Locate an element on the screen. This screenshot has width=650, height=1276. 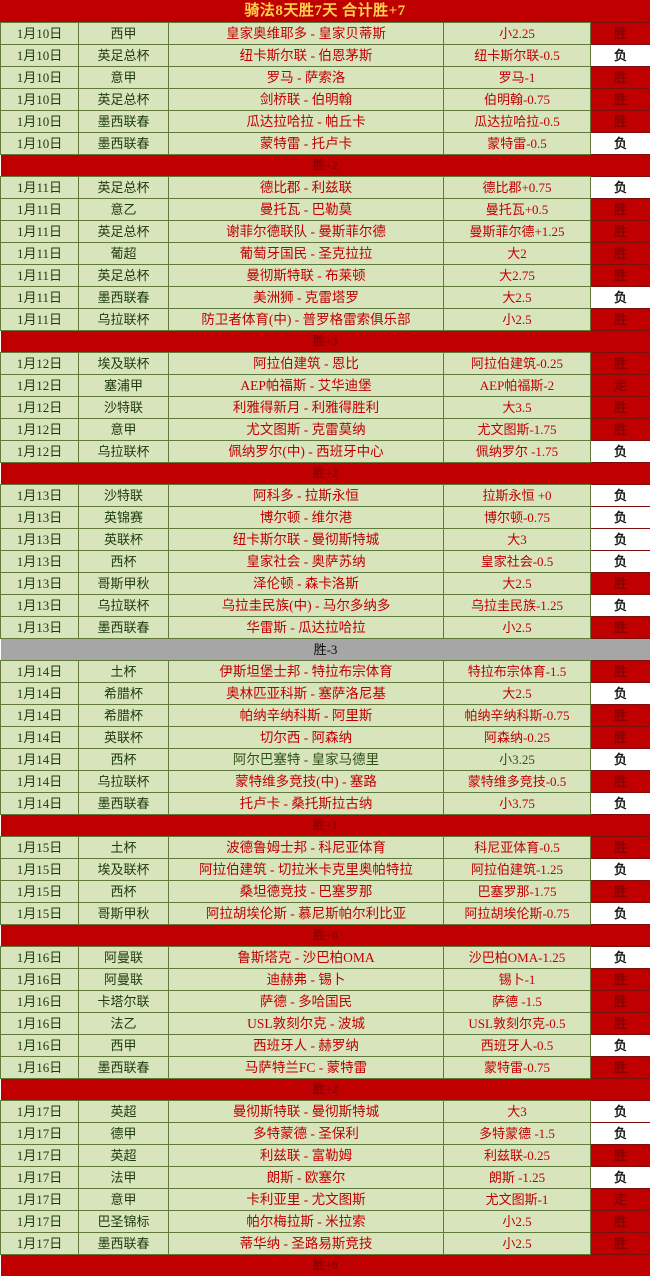
handicap-pick: 巴塞罗那-1.75 is located at coordinates (517, 892).